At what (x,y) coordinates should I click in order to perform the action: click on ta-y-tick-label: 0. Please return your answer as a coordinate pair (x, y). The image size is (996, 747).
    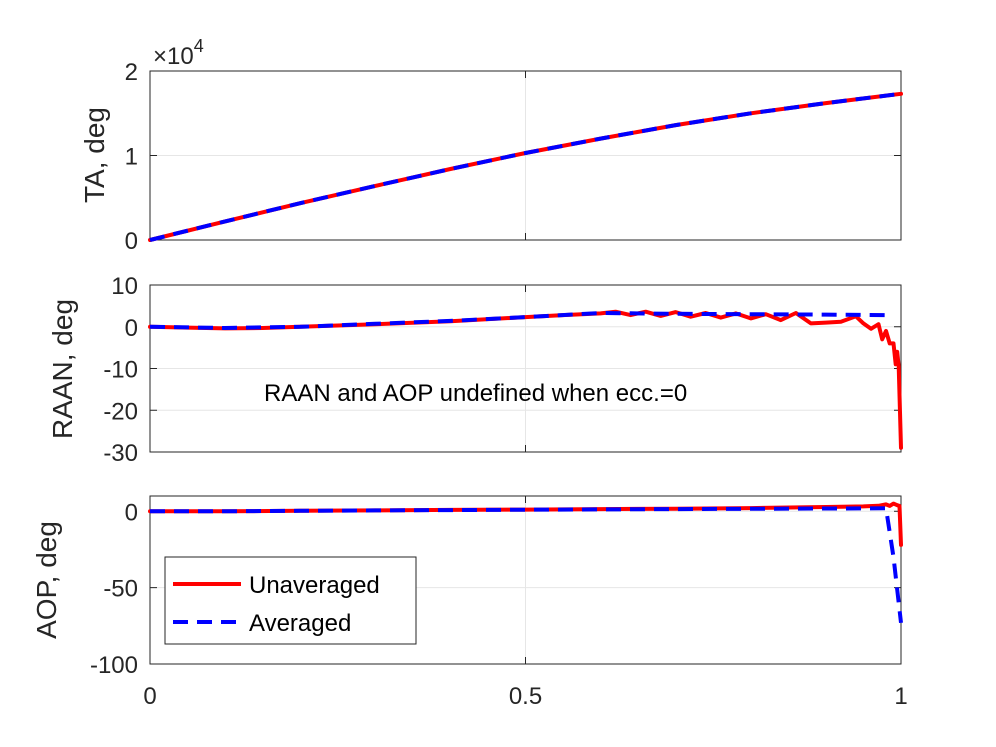
    Looking at the image, I should click on (131, 241).